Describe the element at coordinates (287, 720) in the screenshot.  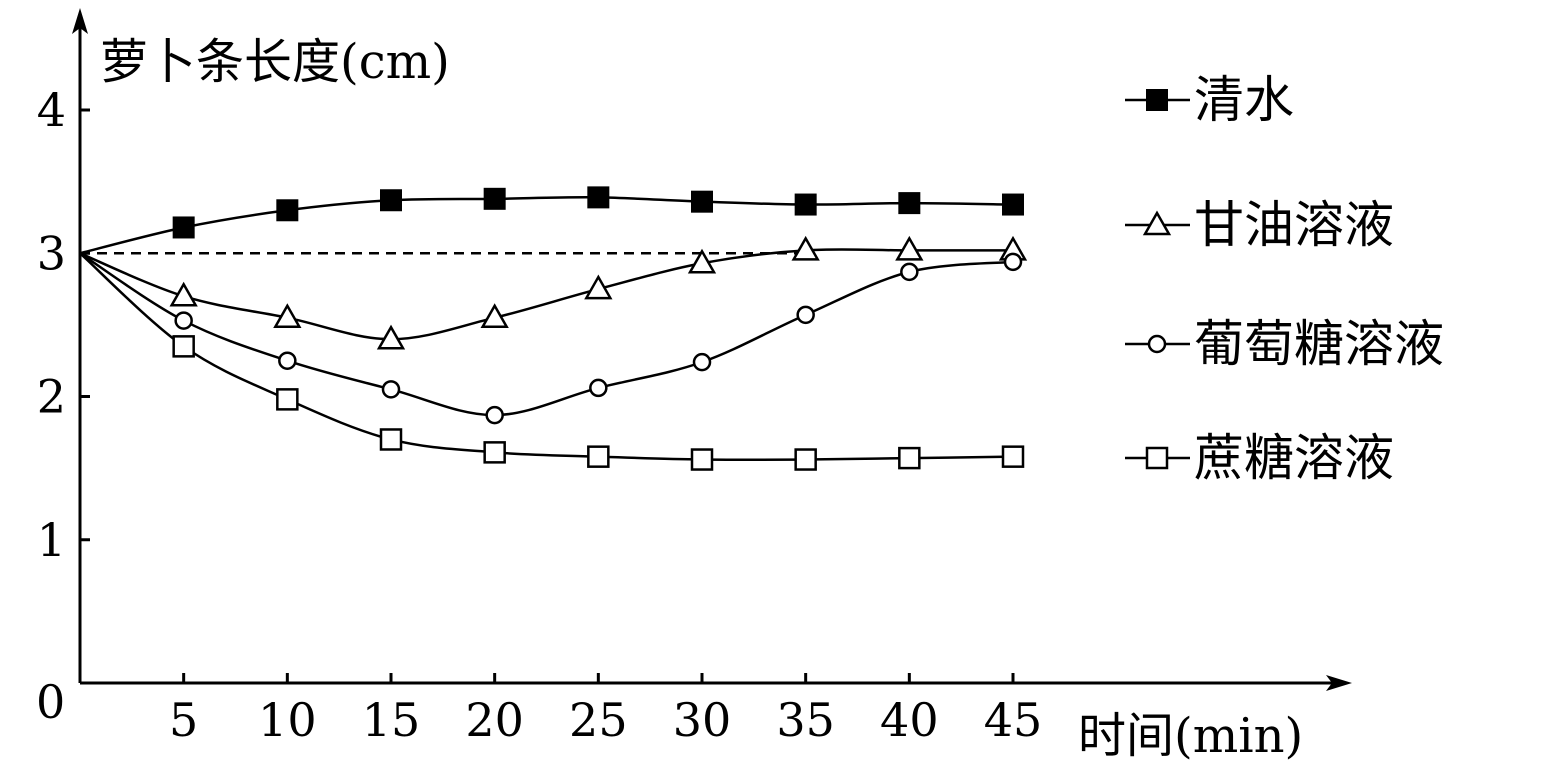
I see `x-tick-label: 10` at that location.